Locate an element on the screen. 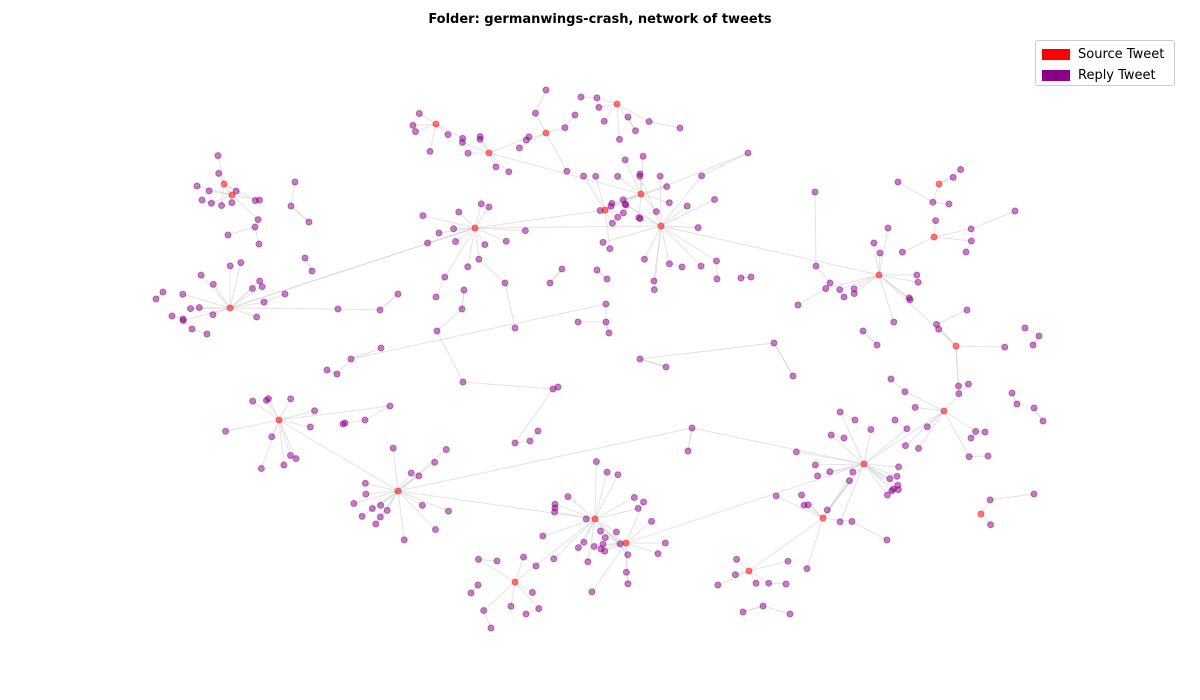 This screenshot has height=700, width=1200. legend: Source Tweet Reply Tweet is located at coordinates (1105, 63).